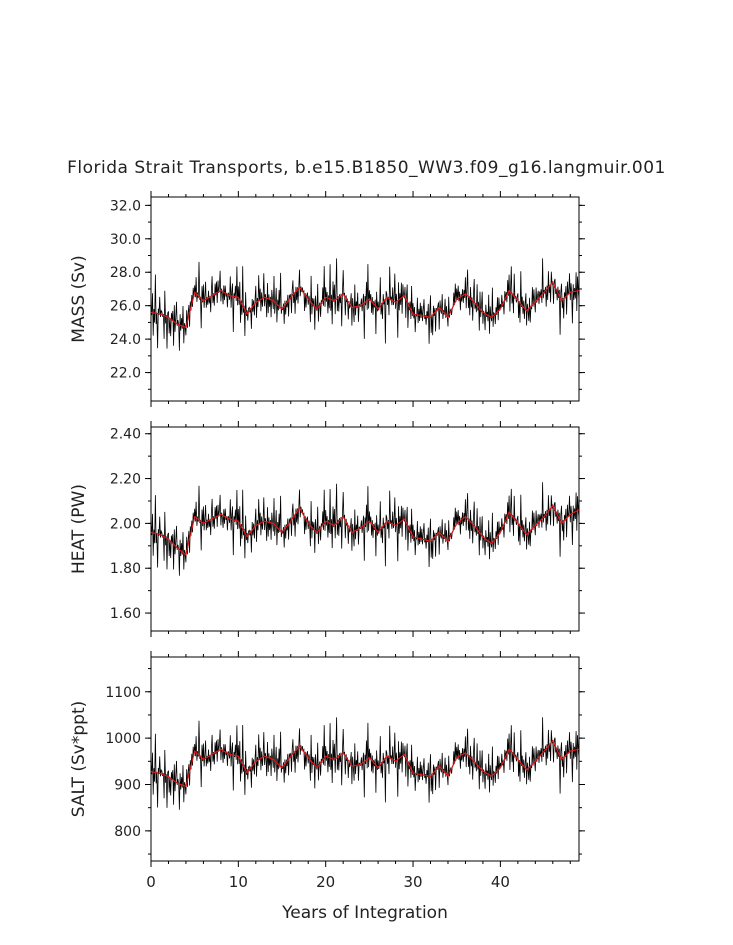  I want to click on y-tick-label: 900, so click(127, 786).